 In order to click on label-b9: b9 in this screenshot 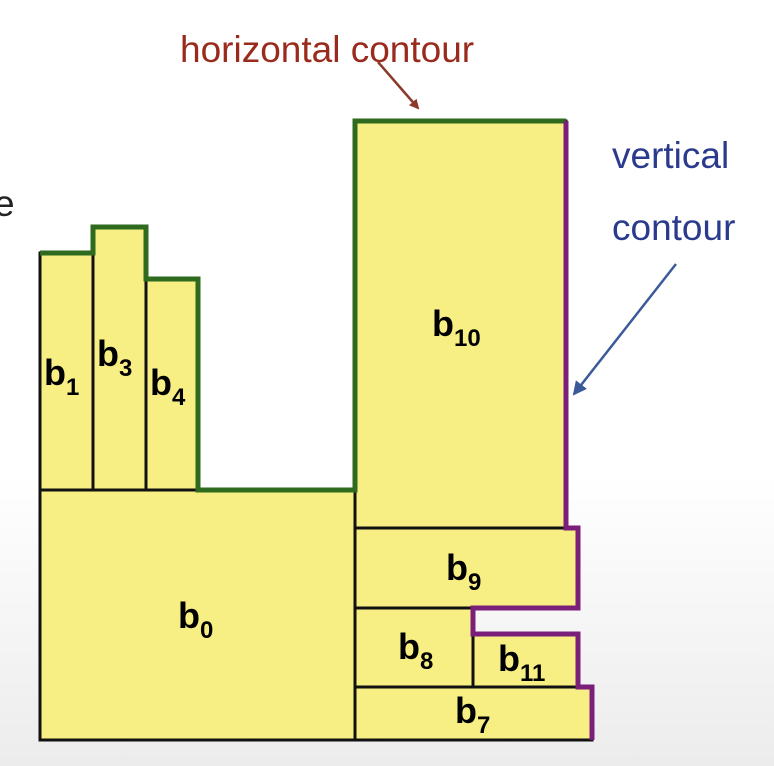, I will do `click(463, 571)`.